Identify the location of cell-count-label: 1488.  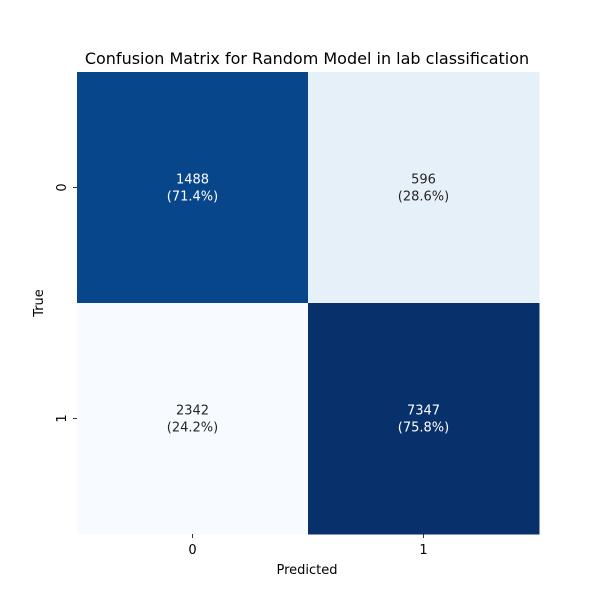
(192, 180).